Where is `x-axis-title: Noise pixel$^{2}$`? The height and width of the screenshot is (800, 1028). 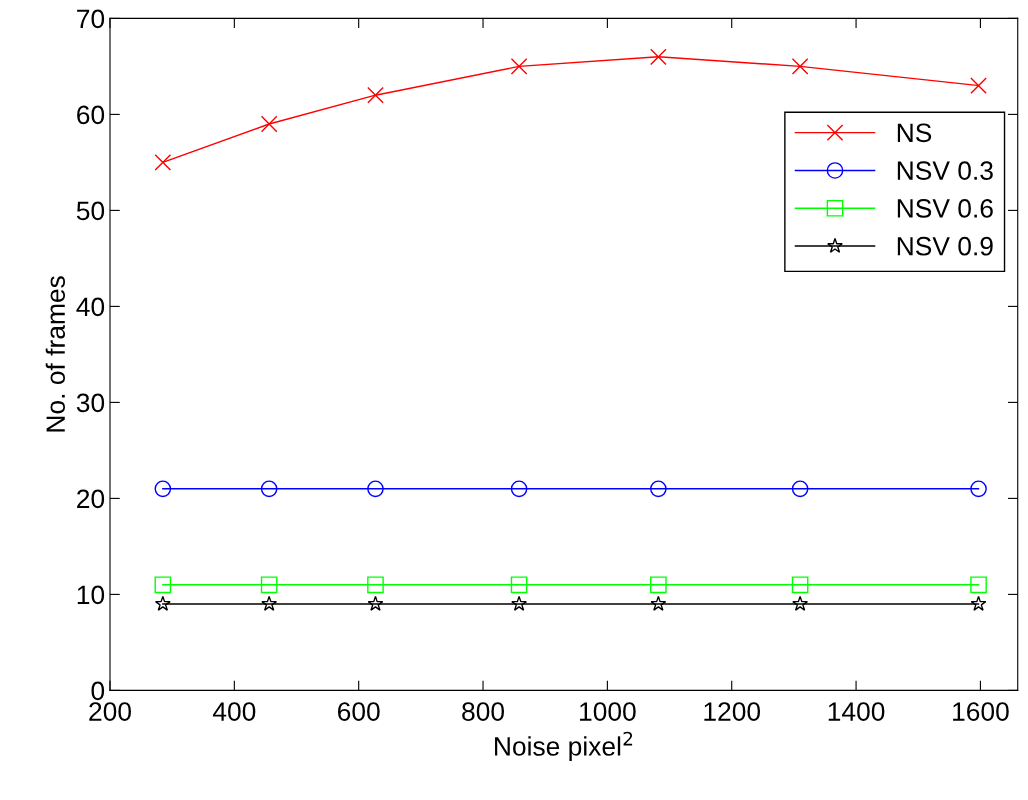
x-axis-title: Noise pixel$^{2}$ is located at coordinates (564, 746).